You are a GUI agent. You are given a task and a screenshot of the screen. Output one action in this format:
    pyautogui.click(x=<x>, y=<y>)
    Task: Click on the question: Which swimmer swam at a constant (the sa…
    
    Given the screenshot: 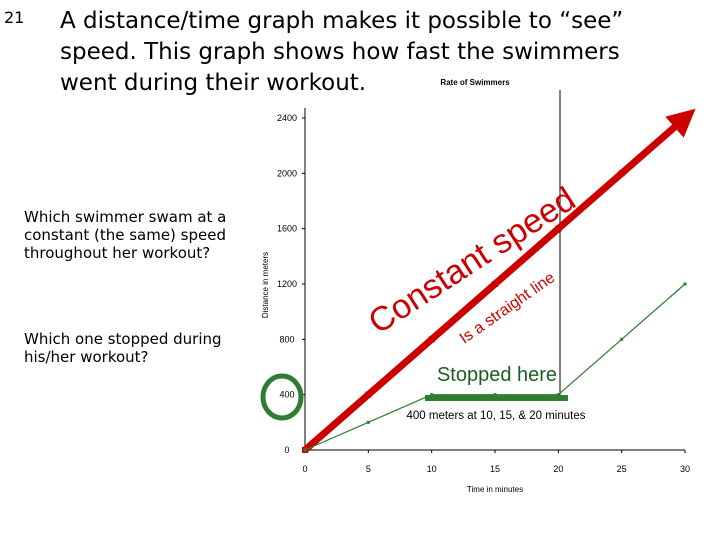 What is the action you would take?
    pyautogui.click(x=125, y=235)
    